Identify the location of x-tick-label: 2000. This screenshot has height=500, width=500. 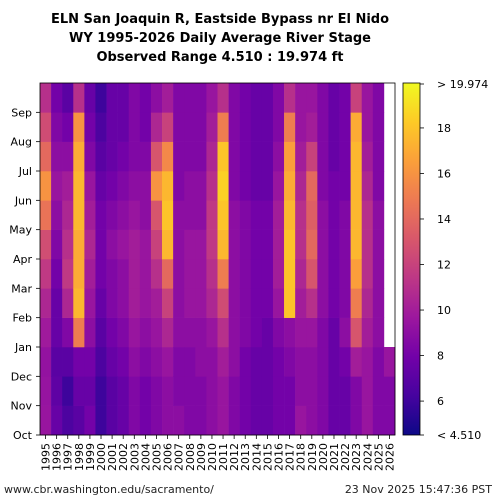
(101, 457).